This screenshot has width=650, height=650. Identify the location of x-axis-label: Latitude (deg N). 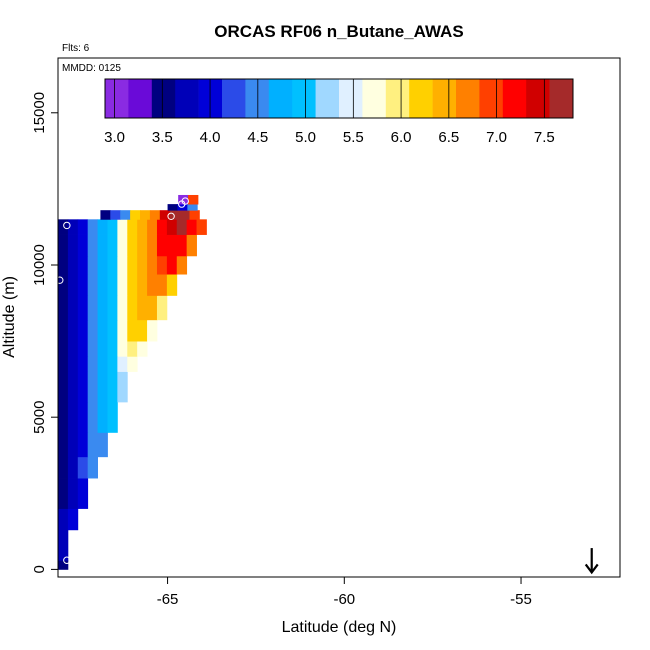
(339, 627).